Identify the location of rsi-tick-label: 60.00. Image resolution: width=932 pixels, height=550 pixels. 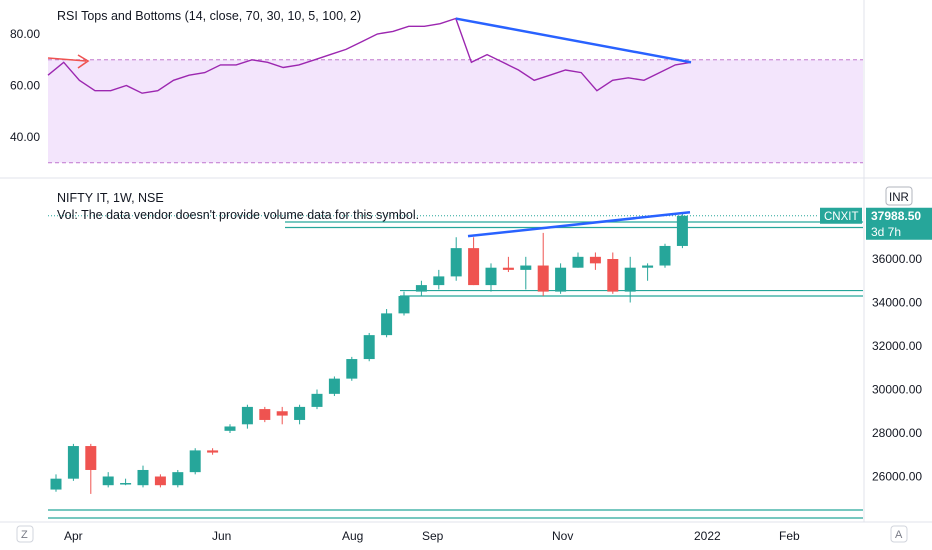
(25, 86).